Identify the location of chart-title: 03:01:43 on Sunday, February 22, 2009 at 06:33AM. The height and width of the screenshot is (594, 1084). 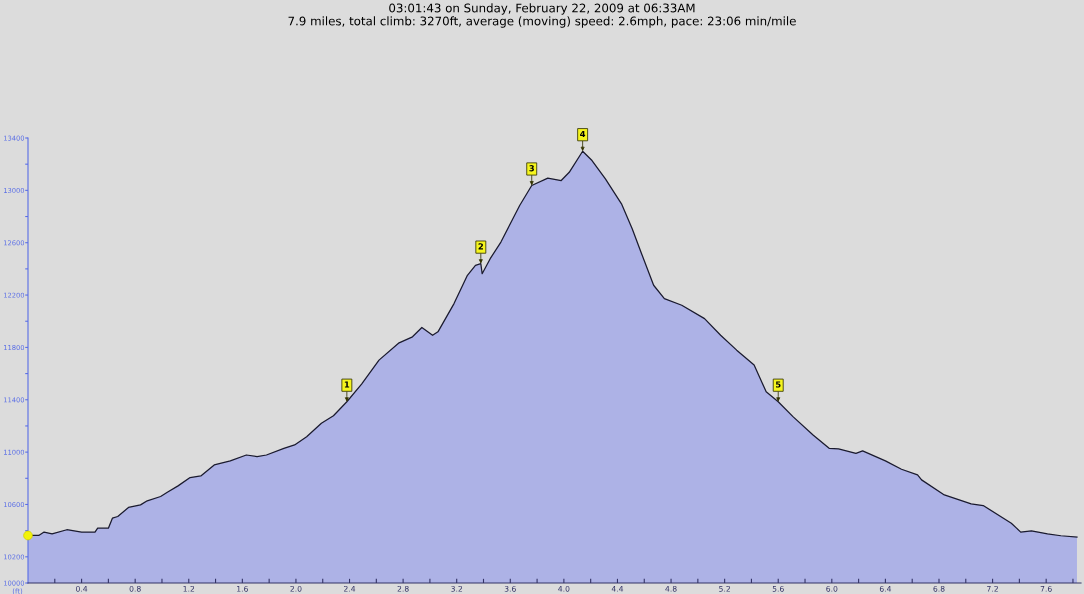
(542, 9).